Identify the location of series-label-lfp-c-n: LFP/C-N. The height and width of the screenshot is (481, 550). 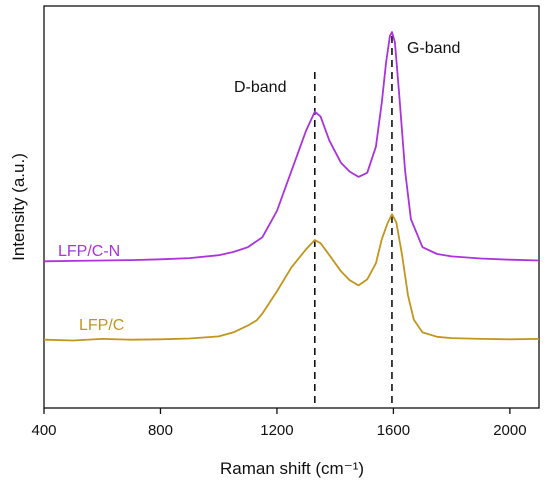
(89, 251).